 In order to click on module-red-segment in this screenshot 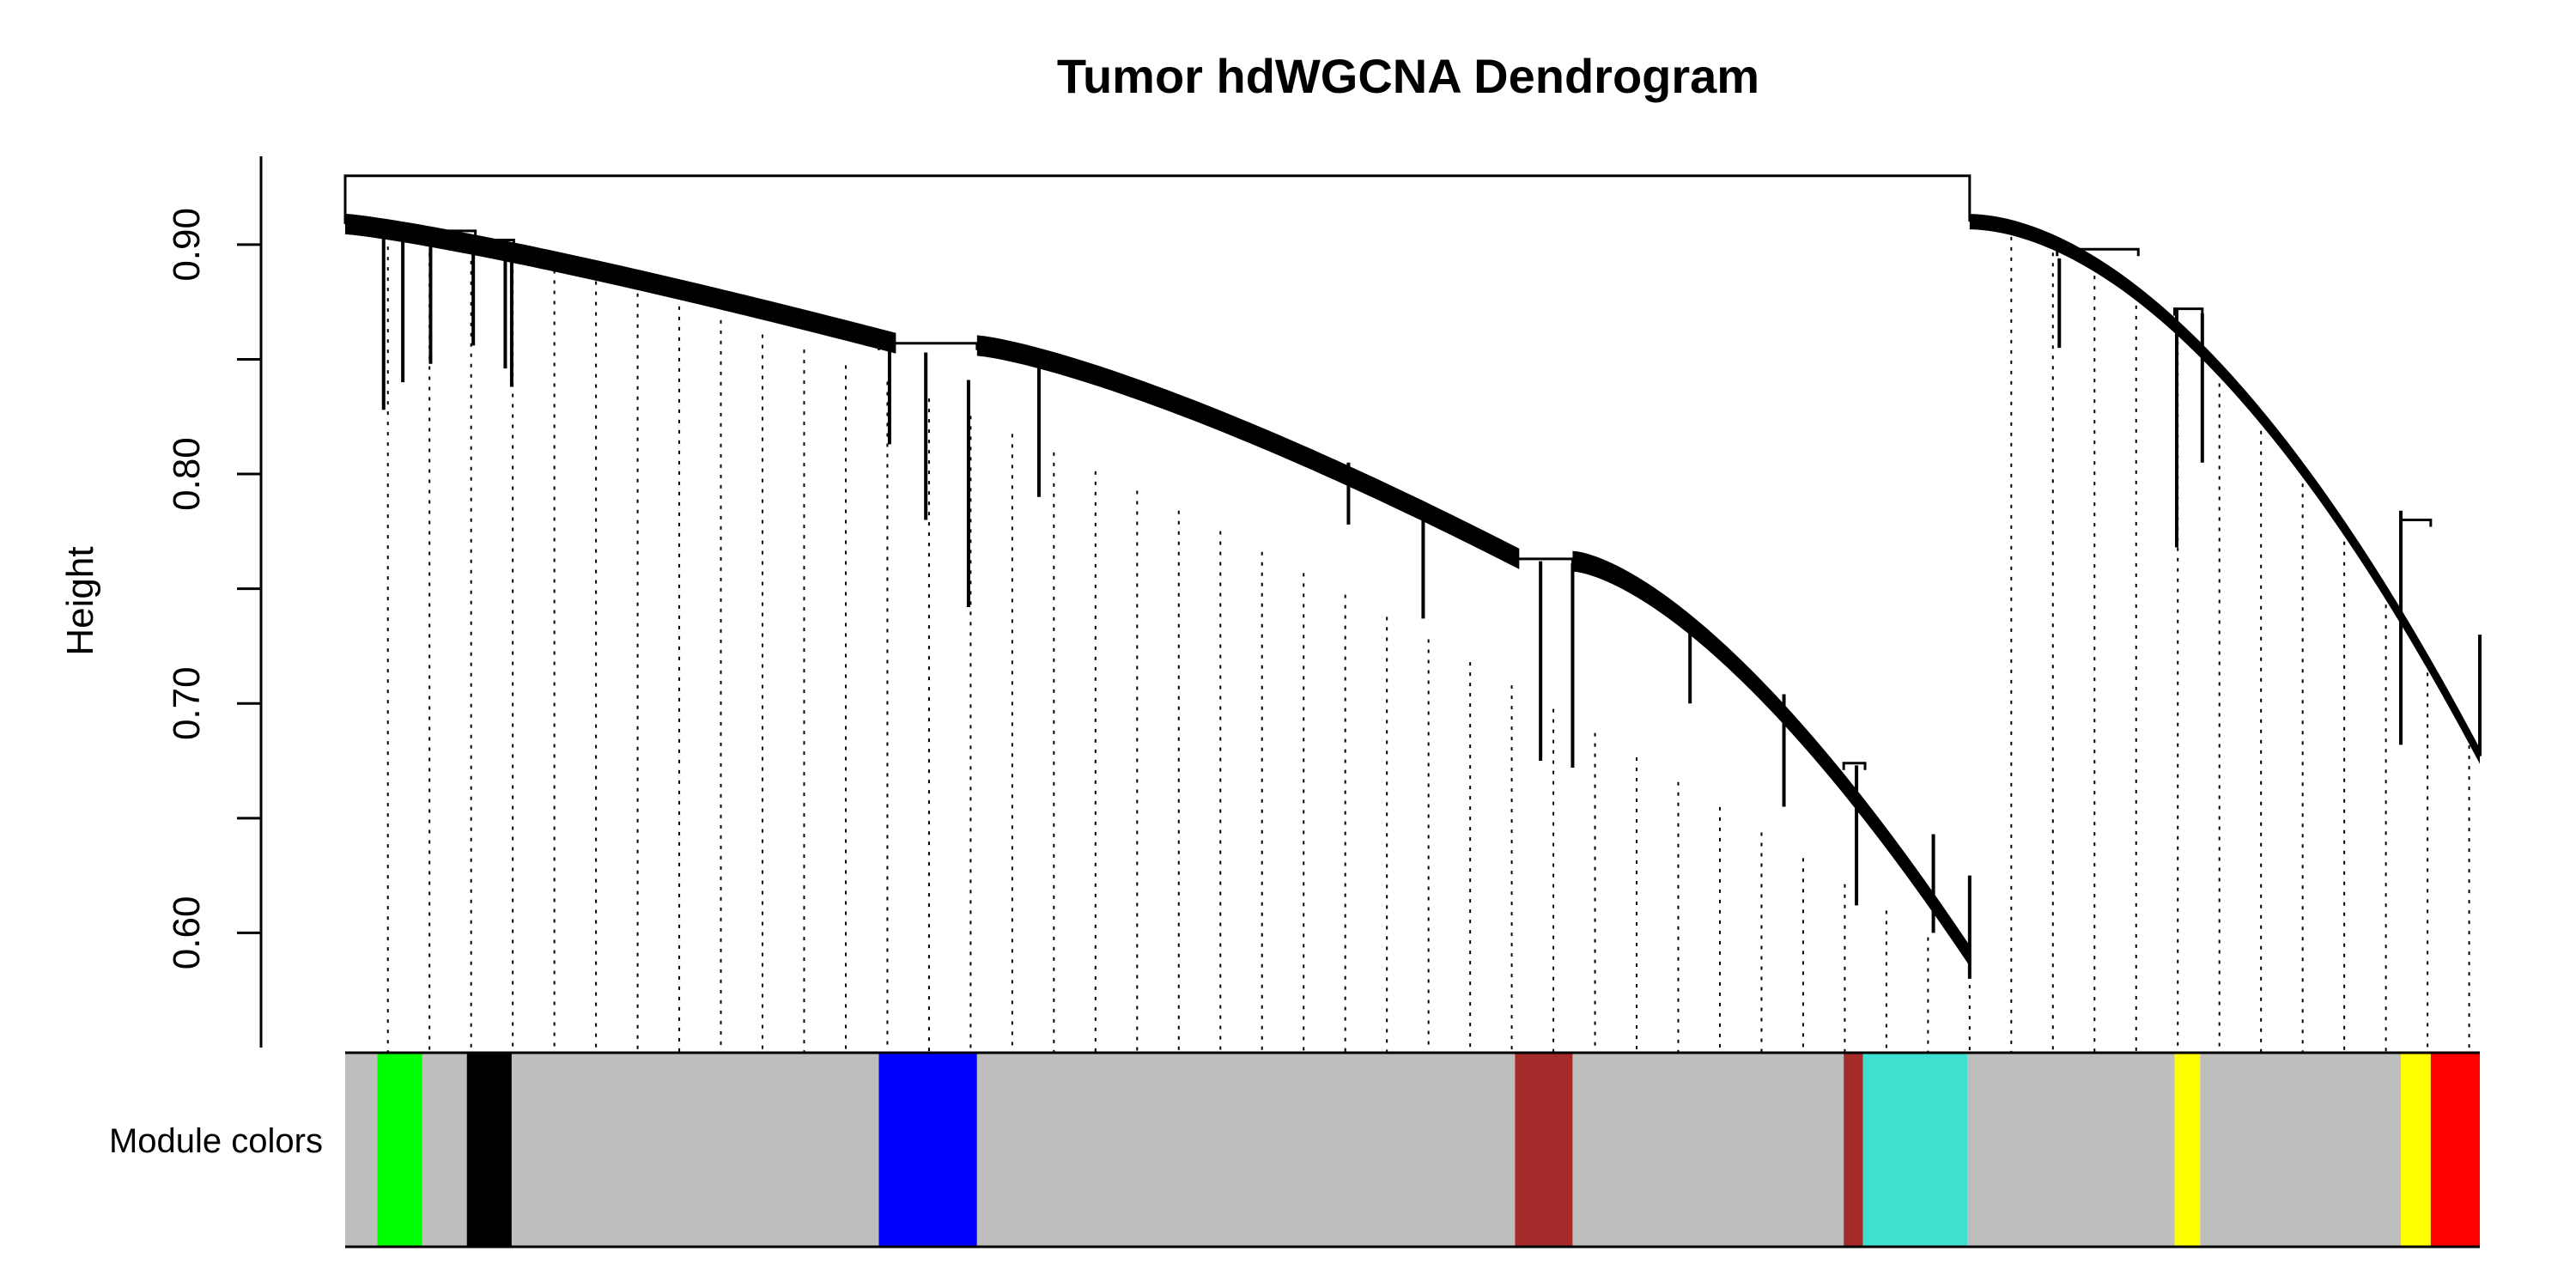, I will do `click(2455, 1150)`.